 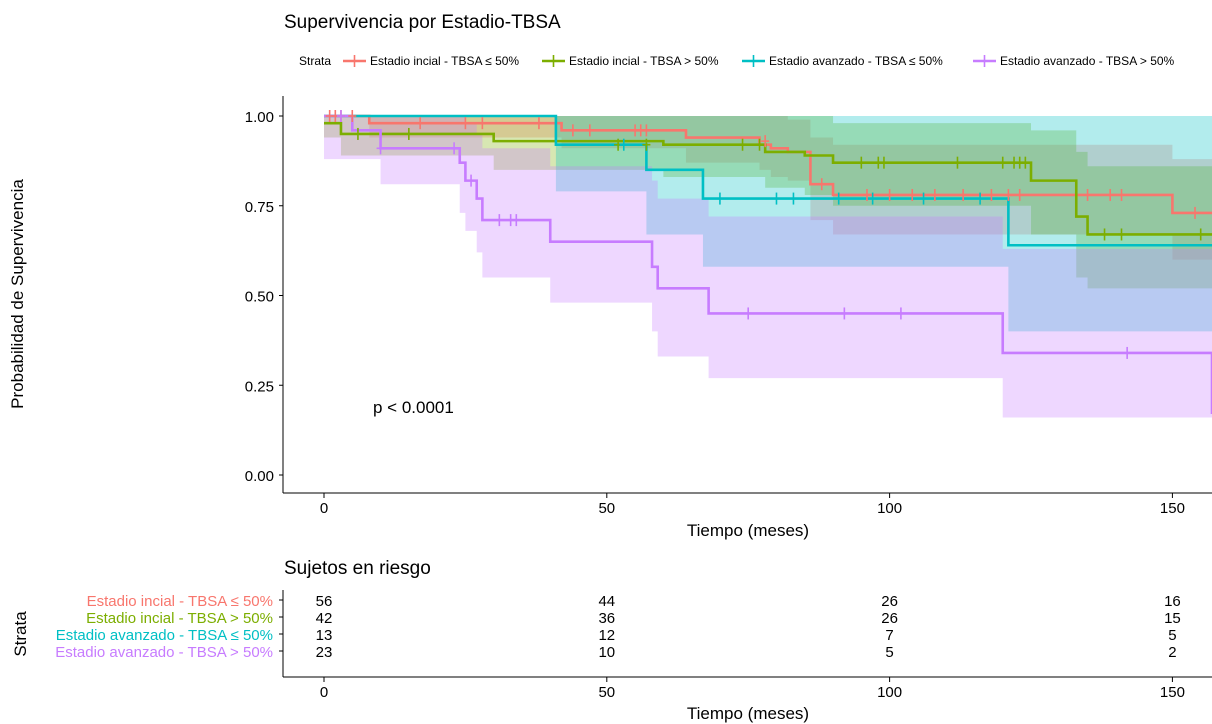 What do you see at coordinates (324, 618) in the screenshot?
I see `risk-count: 42` at bounding box center [324, 618].